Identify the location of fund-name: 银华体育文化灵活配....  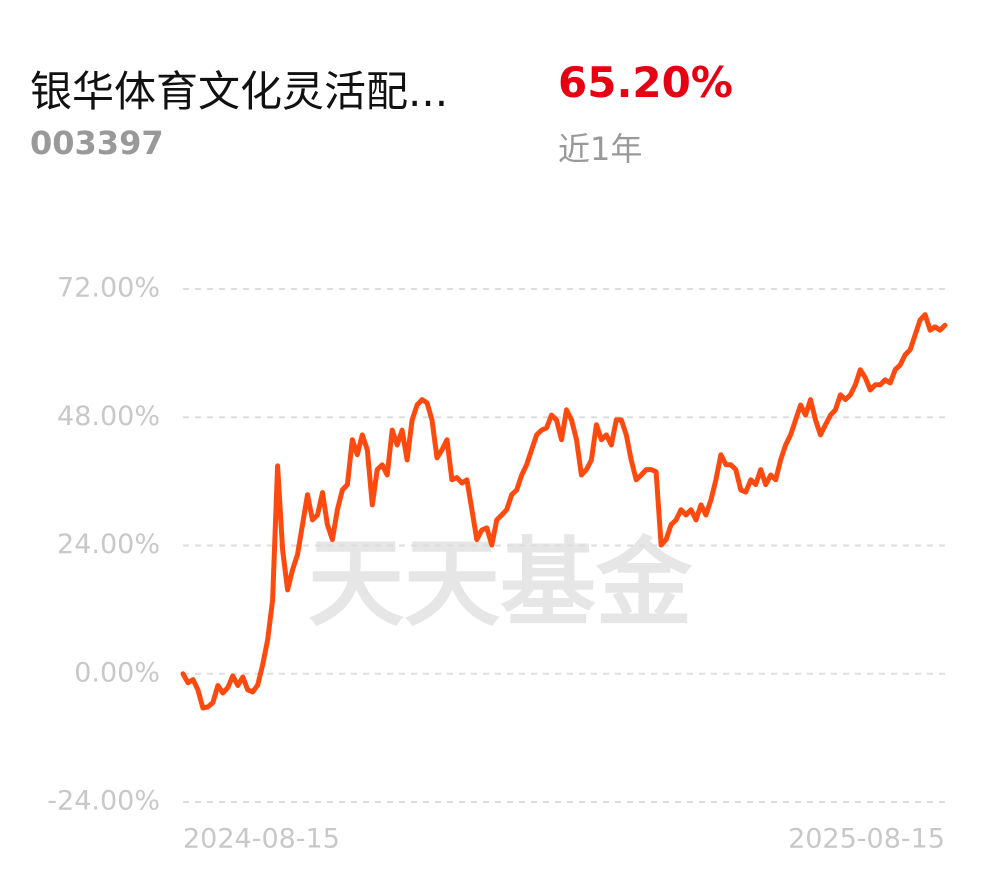
(239, 91).